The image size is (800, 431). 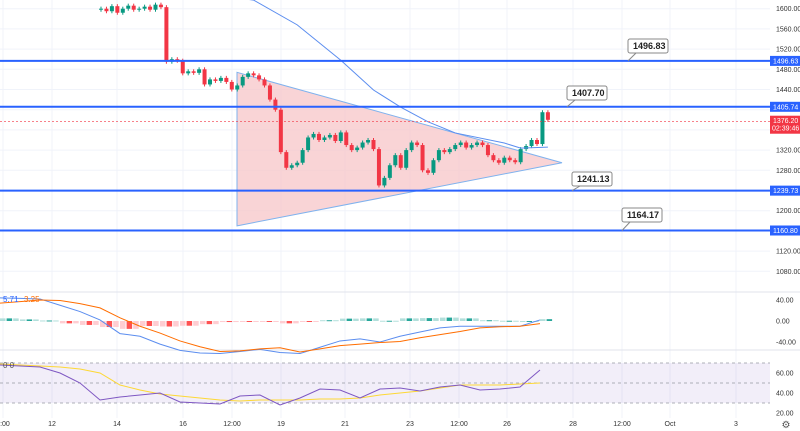 I want to click on time-axis-label: 12, so click(x=52, y=424).